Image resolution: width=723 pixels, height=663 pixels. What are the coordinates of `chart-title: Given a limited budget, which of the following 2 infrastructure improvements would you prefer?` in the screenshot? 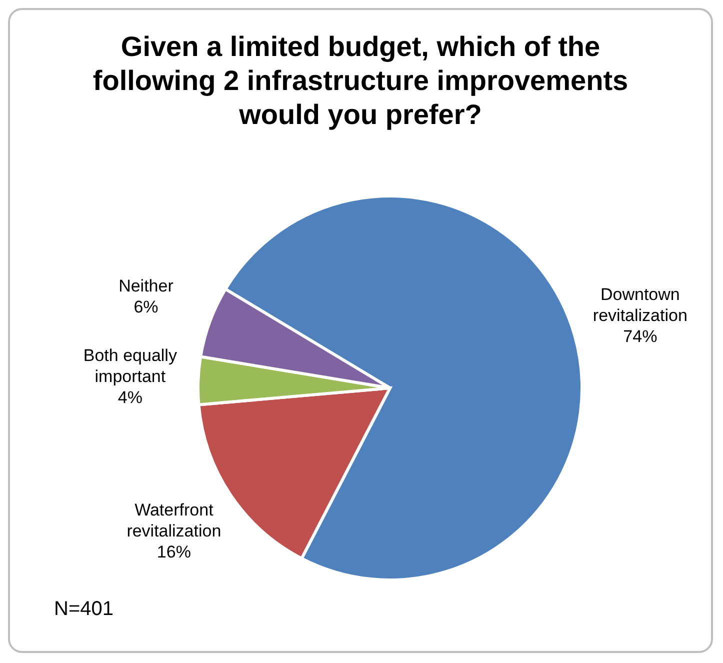 It's located at (361, 81).